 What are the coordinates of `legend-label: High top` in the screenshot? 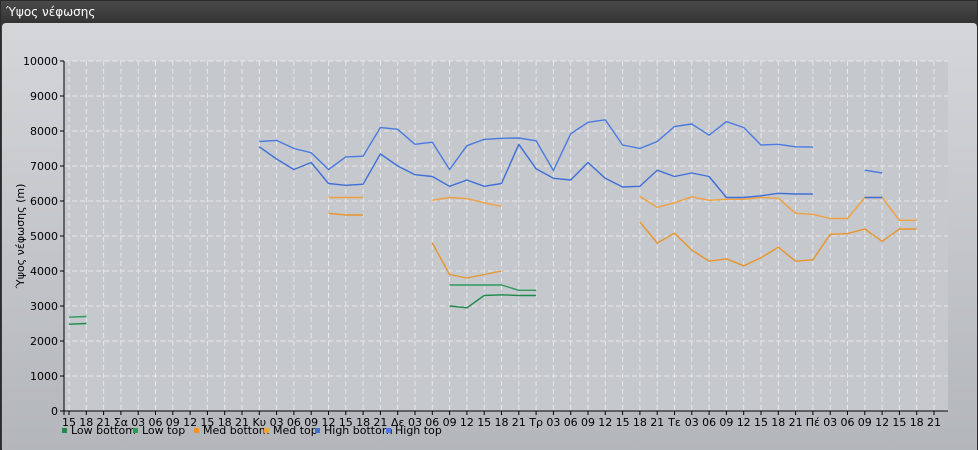 It's located at (418, 430).